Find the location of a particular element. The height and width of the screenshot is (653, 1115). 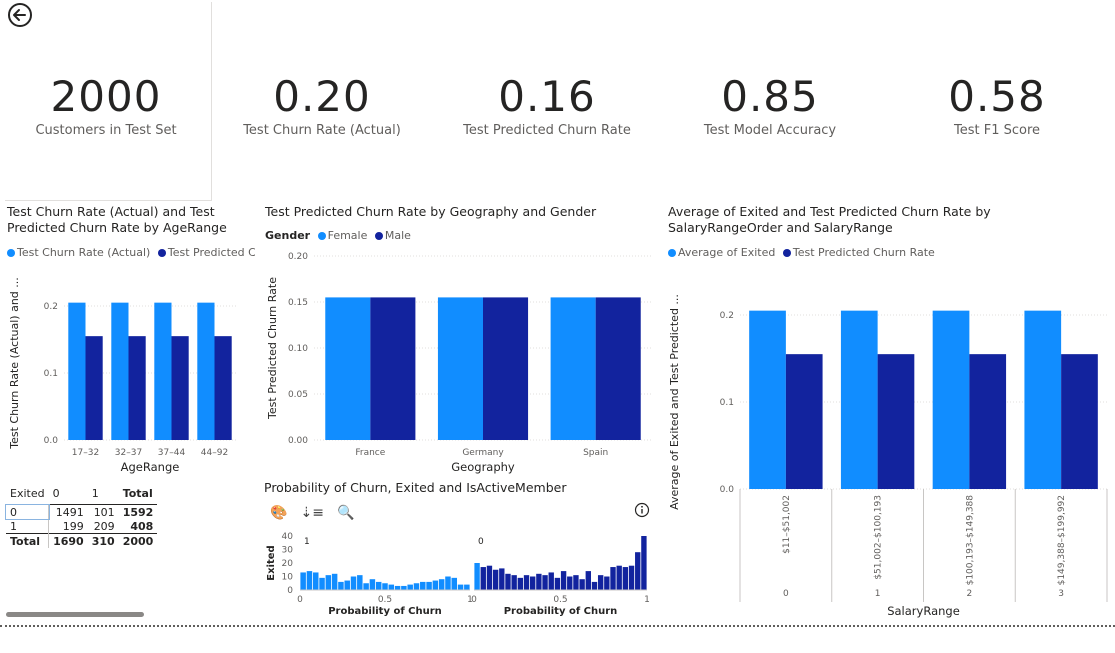

table-cell: 2000 is located at coordinates (138, 541).